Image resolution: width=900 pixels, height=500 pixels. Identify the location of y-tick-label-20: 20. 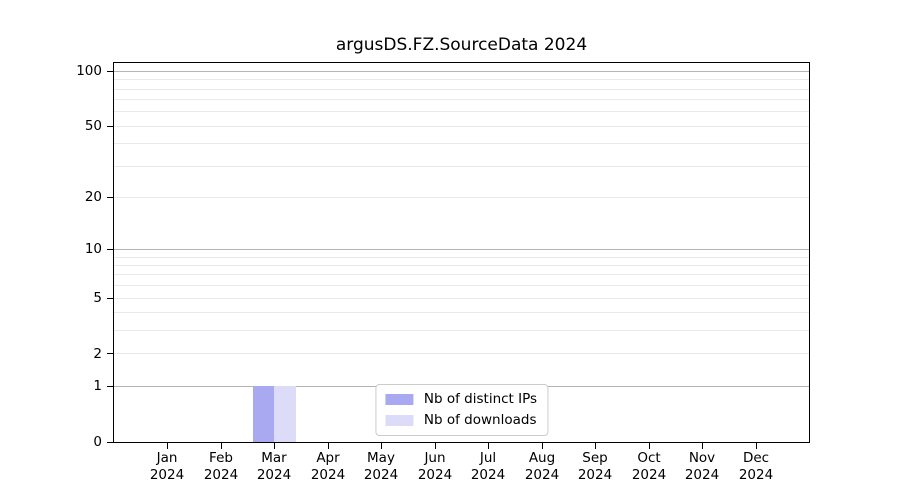
(93, 197).